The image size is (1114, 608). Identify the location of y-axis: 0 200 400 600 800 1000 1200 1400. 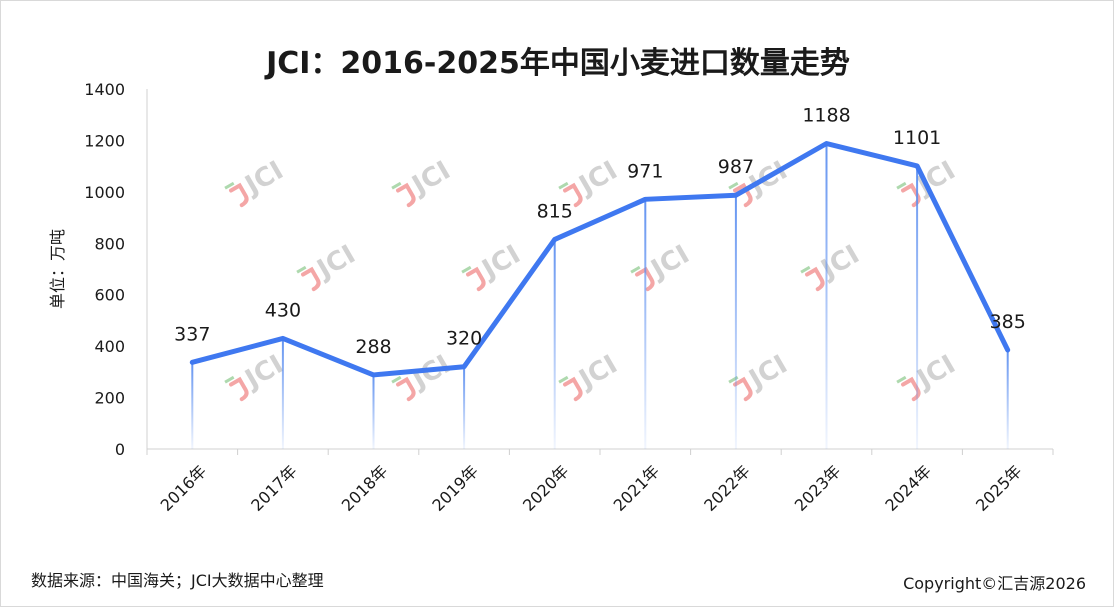
(116, 269).